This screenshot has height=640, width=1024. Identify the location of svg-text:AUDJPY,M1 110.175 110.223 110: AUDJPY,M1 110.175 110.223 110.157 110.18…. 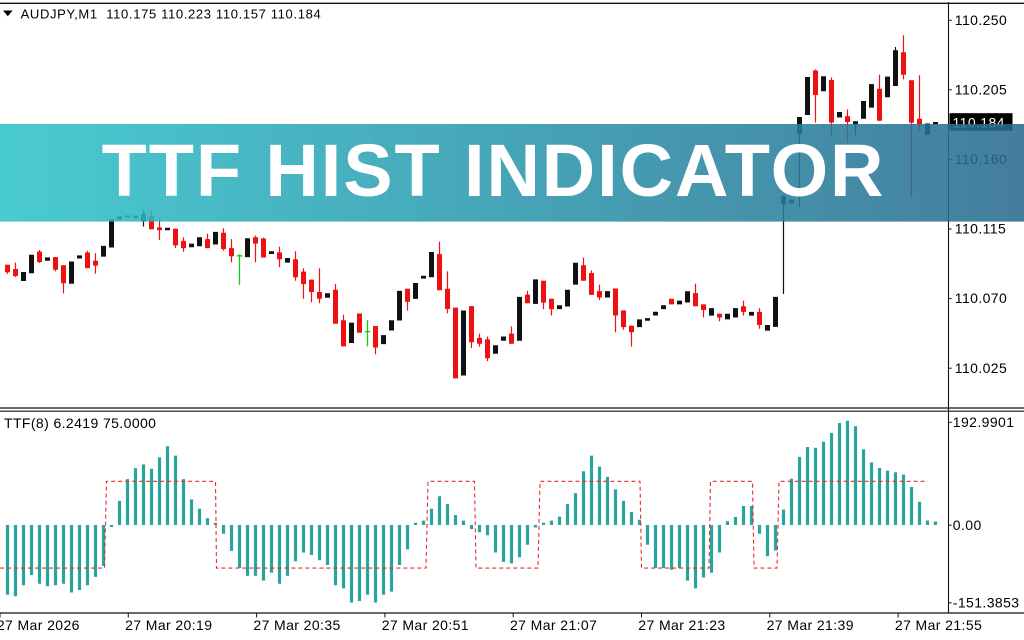
(171, 14).